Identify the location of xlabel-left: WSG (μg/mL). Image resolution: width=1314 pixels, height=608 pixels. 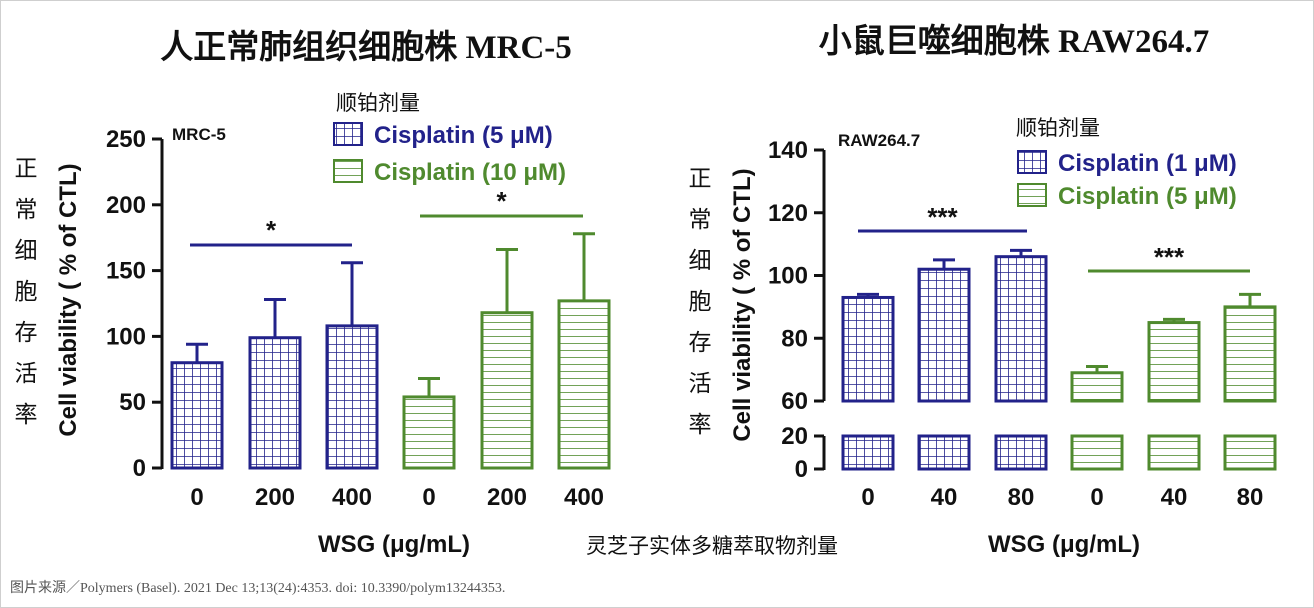
(394, 544).